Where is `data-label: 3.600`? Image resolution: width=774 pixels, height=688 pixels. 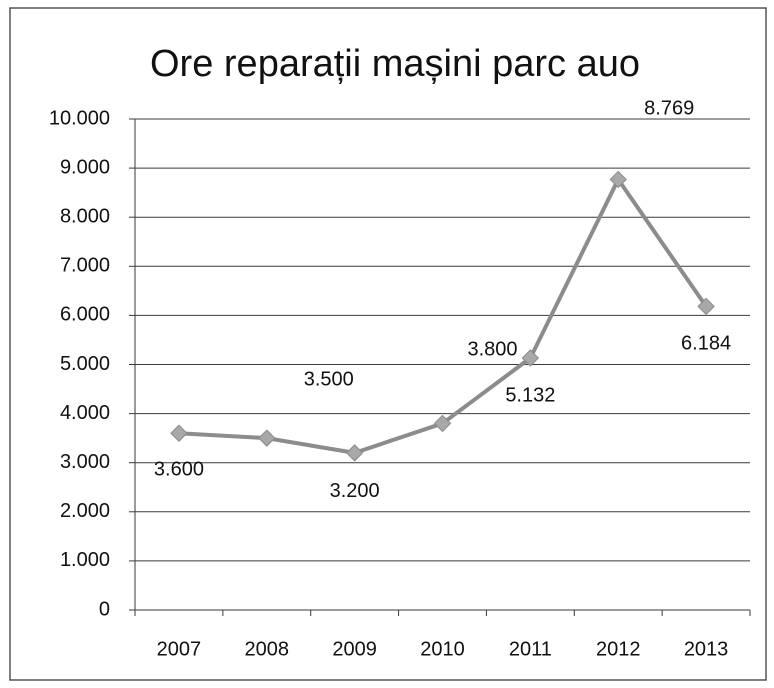 data-label: 3.600 is located at coordinates (179, 470).